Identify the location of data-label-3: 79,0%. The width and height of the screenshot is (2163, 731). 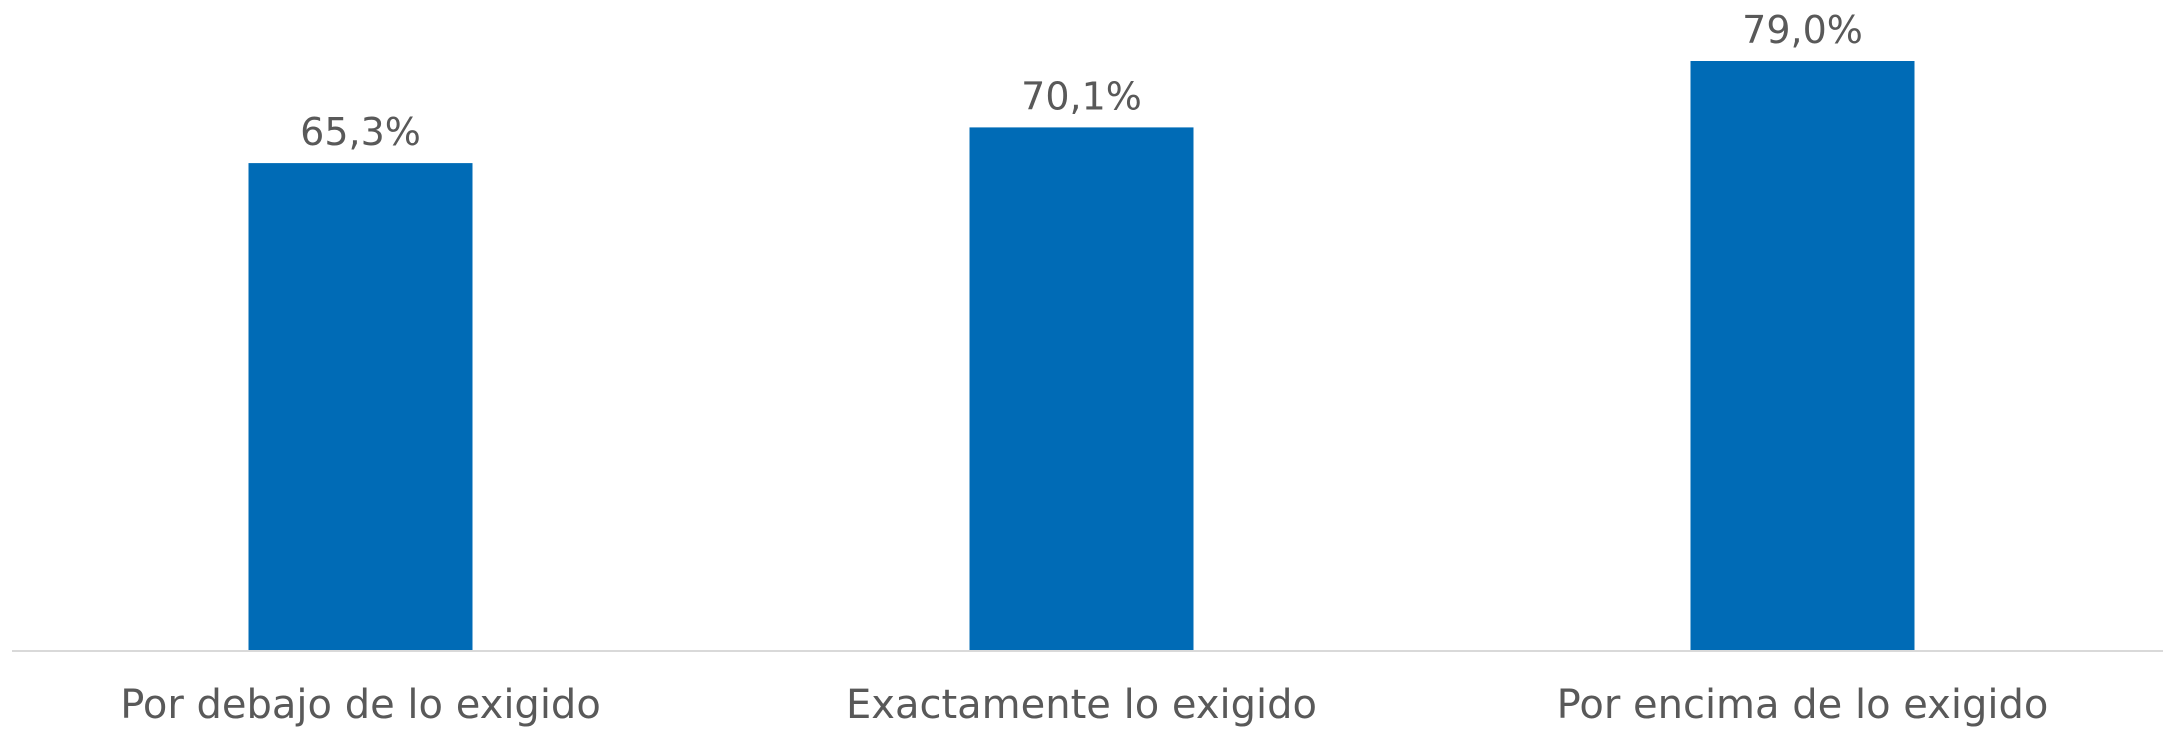
(1802, 30).